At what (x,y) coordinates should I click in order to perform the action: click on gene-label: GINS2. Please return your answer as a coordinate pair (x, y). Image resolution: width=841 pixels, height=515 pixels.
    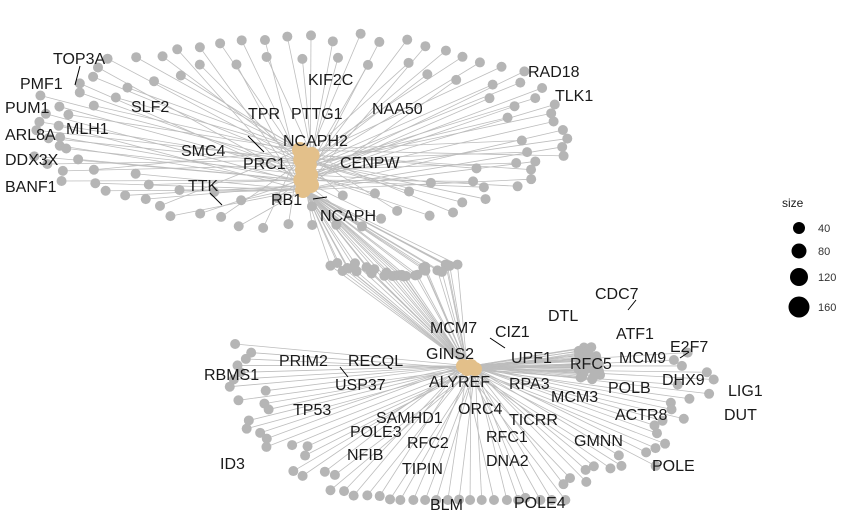
    Looking at the image, I should click on (450, 354).